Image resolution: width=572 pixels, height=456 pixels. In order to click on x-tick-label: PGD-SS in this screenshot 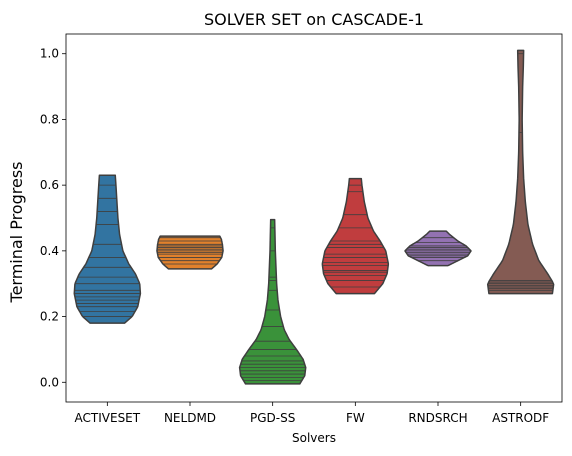, I will do `click(272, 418)`.